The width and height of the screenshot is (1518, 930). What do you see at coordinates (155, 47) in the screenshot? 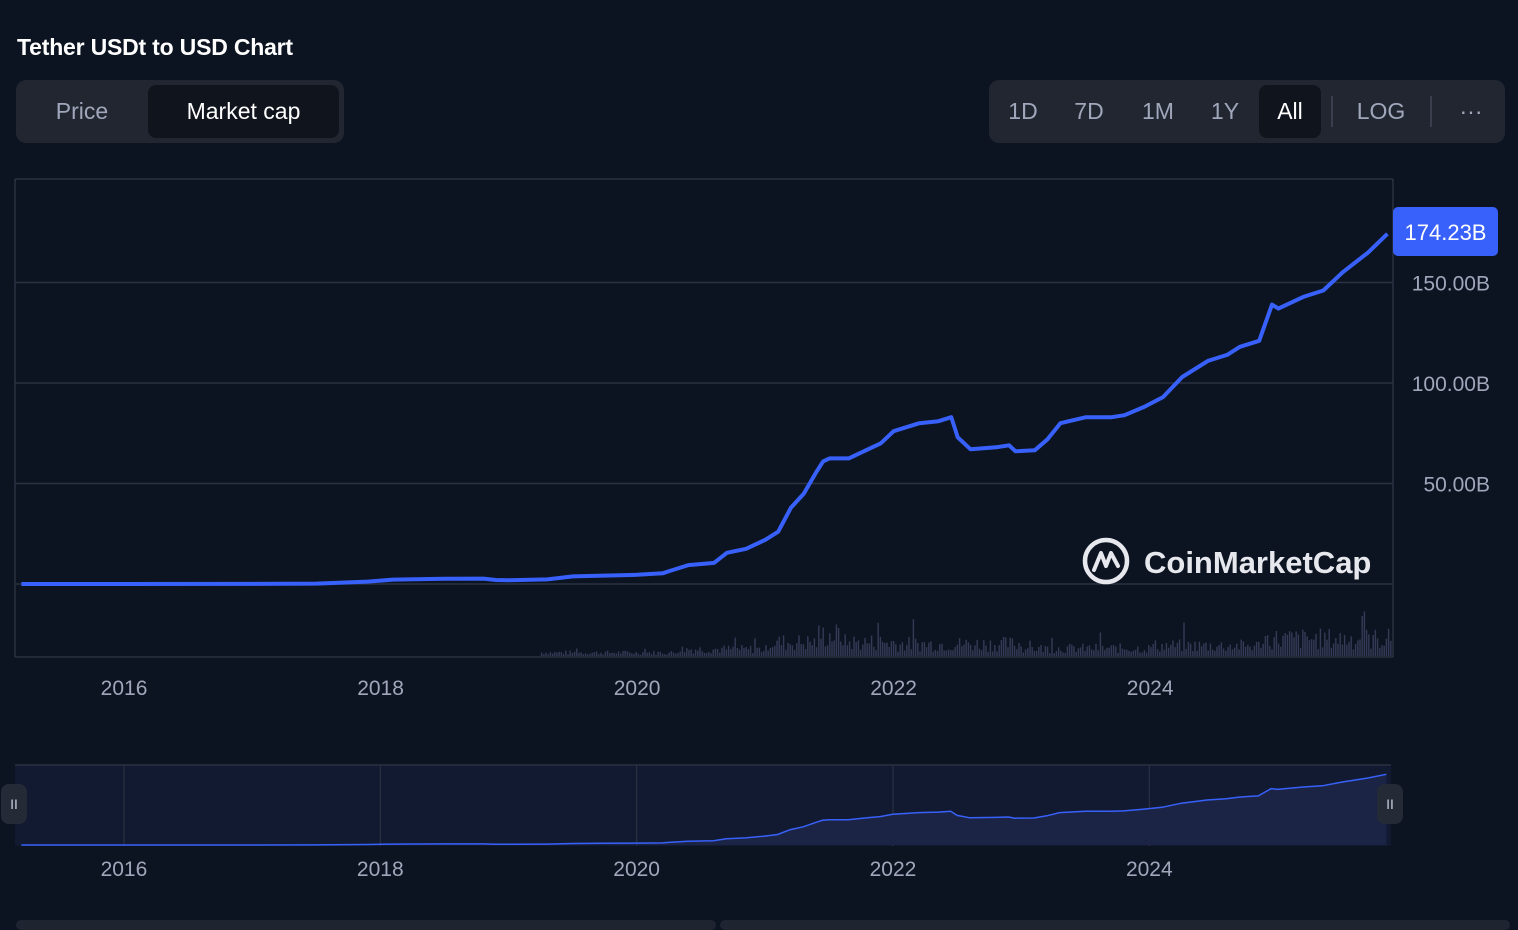
I see `chart-title: Tether USDt to USD Chart` at bounding box center [155, 47].